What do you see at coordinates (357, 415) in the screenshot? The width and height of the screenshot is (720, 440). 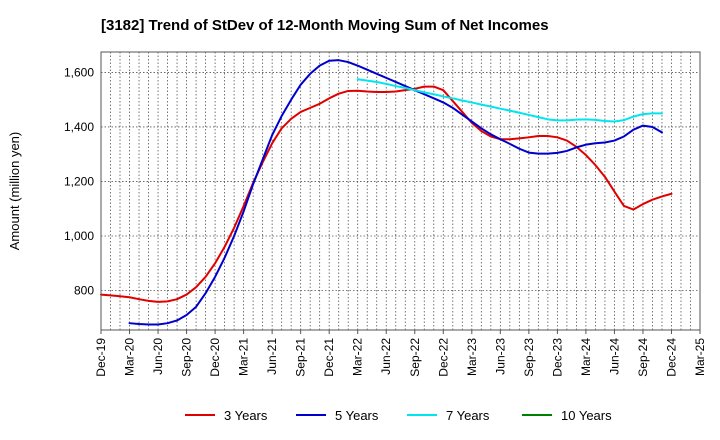 I see `legend-label: 5 Years` at bounding box center [357, 415].